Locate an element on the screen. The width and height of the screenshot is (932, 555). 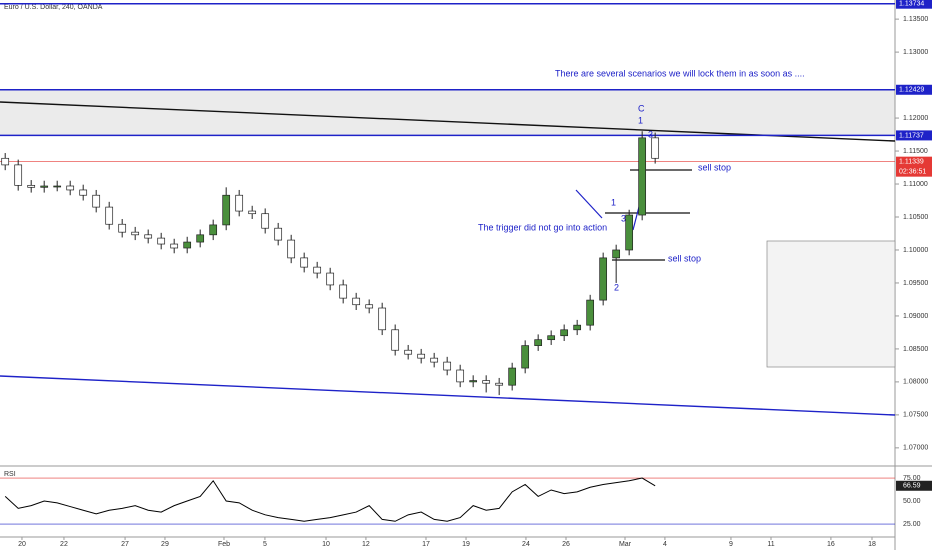
last-price-label: 1.11339 is located at coordinates (911, 162).